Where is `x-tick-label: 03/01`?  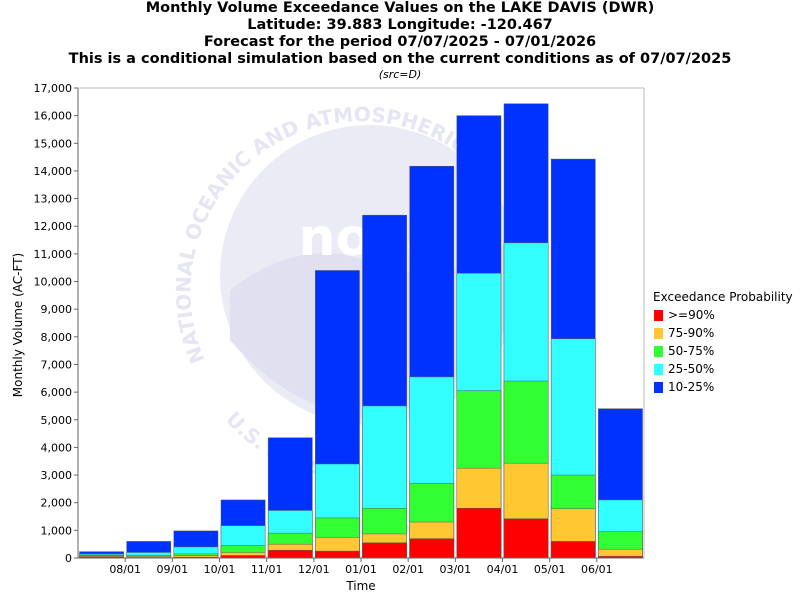 x-tick-label: 03/01 is located at coordinates (455, 569).